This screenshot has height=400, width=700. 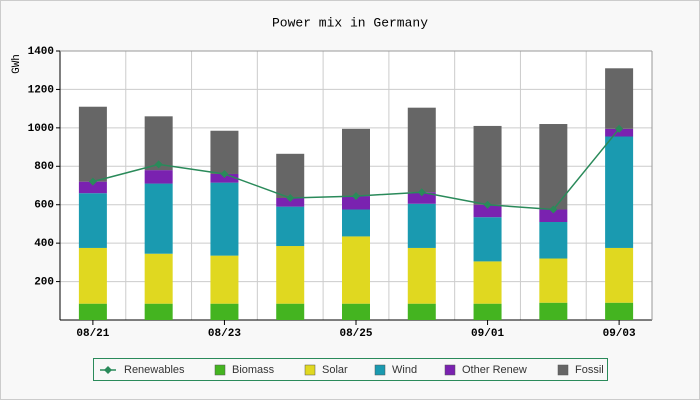 What do you see at coordinates (335, 370) in the screenshot?
I see `legend-label: Solar` at bounding box center [335, 370].